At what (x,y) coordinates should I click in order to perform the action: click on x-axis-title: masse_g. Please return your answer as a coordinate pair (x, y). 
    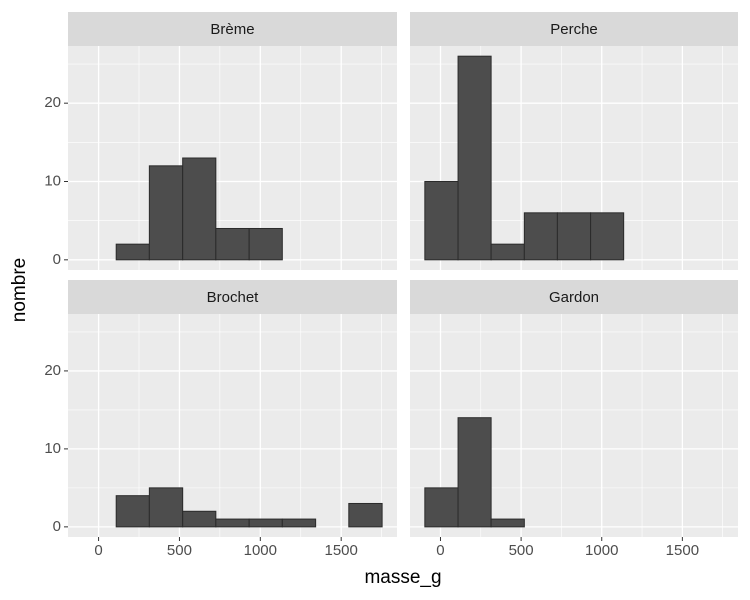
    Looking at the image, I should click on (402, 577).